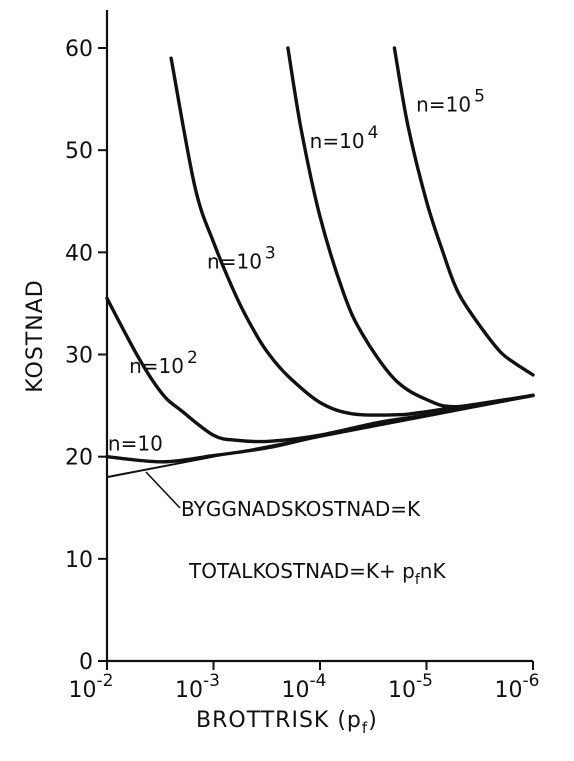  Describe the element at coordinates (479, 96) in the screenshot. I see `annotation-exponent: 5` at that location.